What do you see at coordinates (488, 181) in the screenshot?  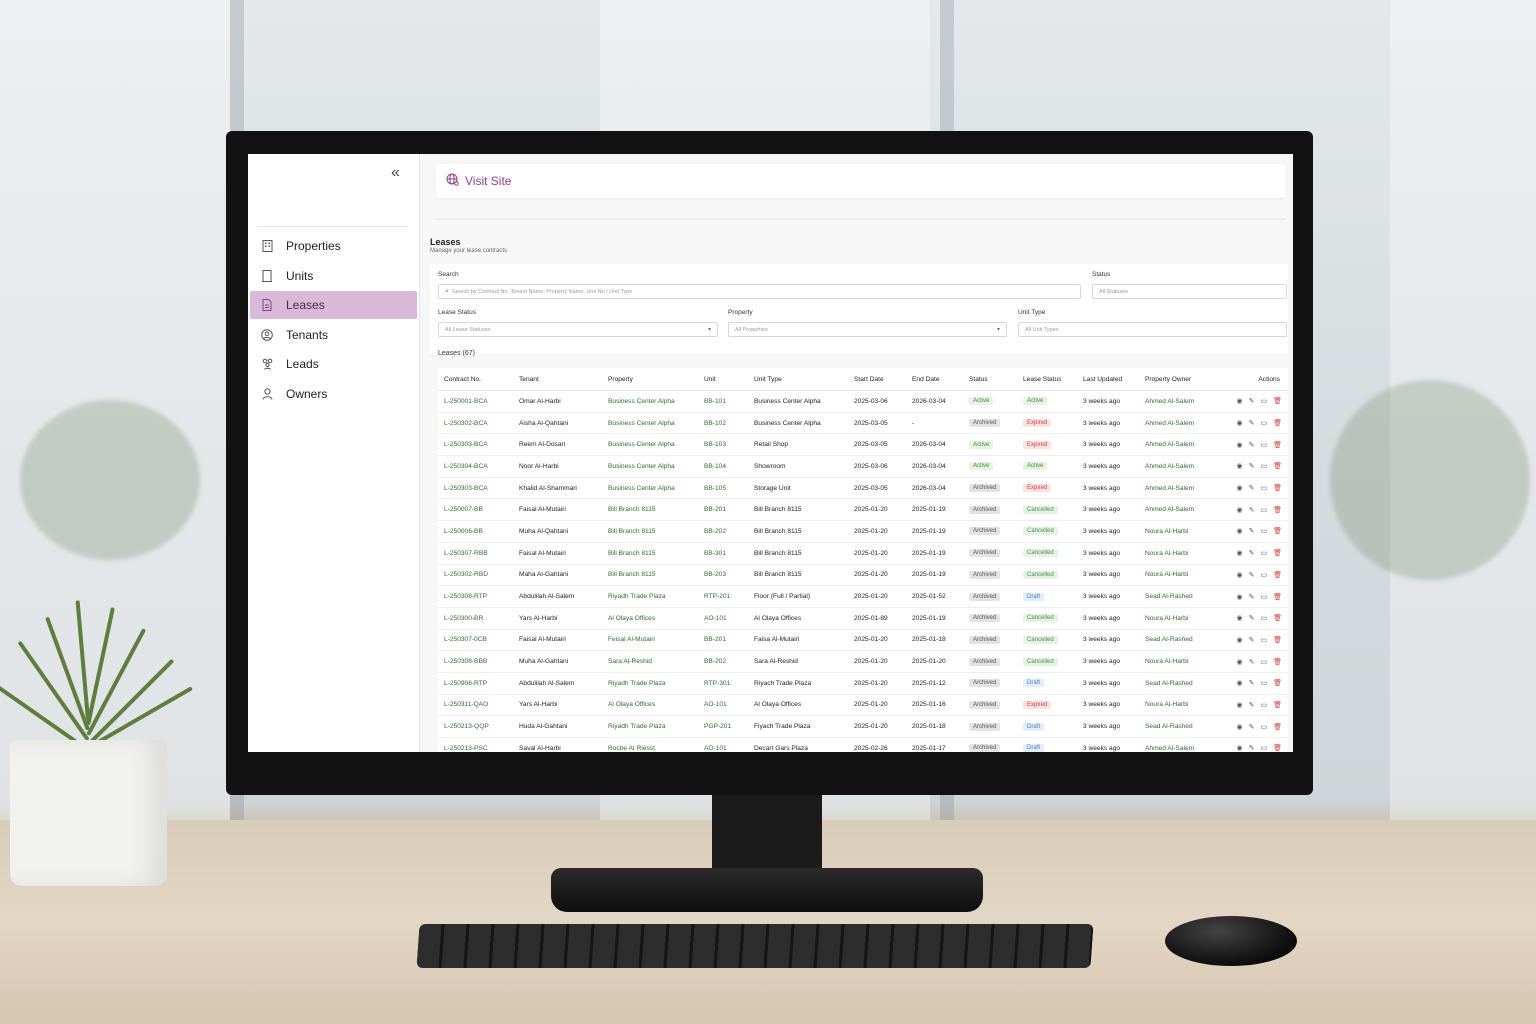 I see `visit-site-link: Visit Site` at bounding box center [488, 181].